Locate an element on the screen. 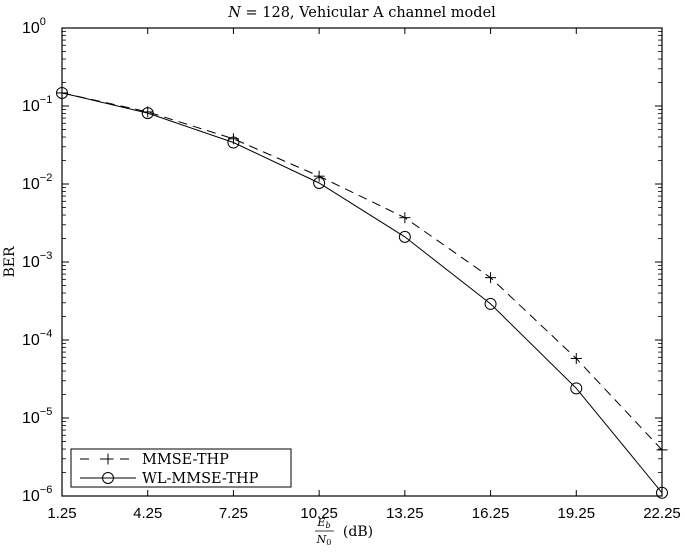 The height and width of the screenshot is (553, 685). legend-label: MMSE-THP is located at coordinates (185, 460).